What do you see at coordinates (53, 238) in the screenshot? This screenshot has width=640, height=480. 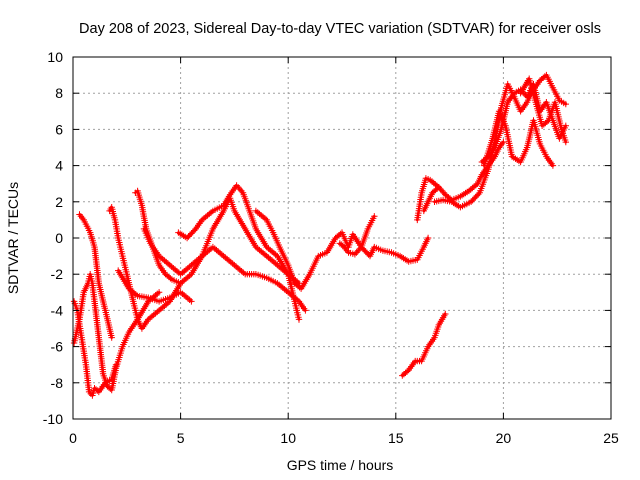 I see `y-tick-labels: -10 -8 -6 -4 -2 0 2 4 6 8 10` at bounding box center [53, 238].